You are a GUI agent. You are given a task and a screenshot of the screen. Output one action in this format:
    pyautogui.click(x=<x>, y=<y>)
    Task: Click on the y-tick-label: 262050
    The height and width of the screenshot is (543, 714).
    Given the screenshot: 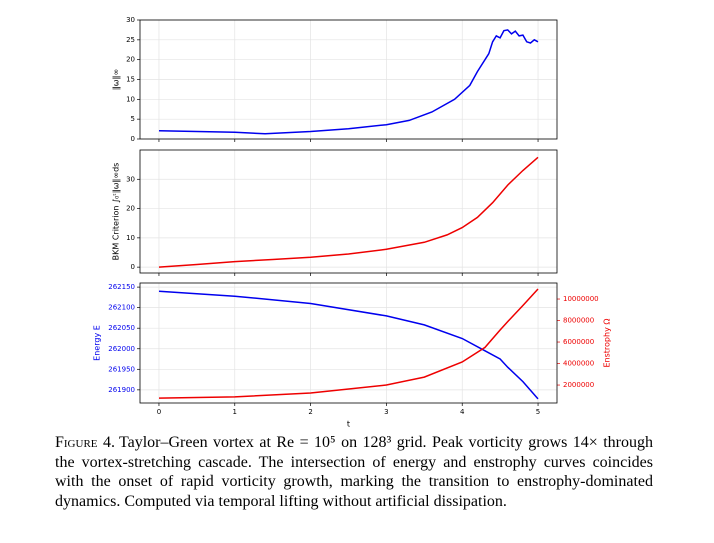 What is the action you would take?
    pyautogui.click(x=121, y=328)
    